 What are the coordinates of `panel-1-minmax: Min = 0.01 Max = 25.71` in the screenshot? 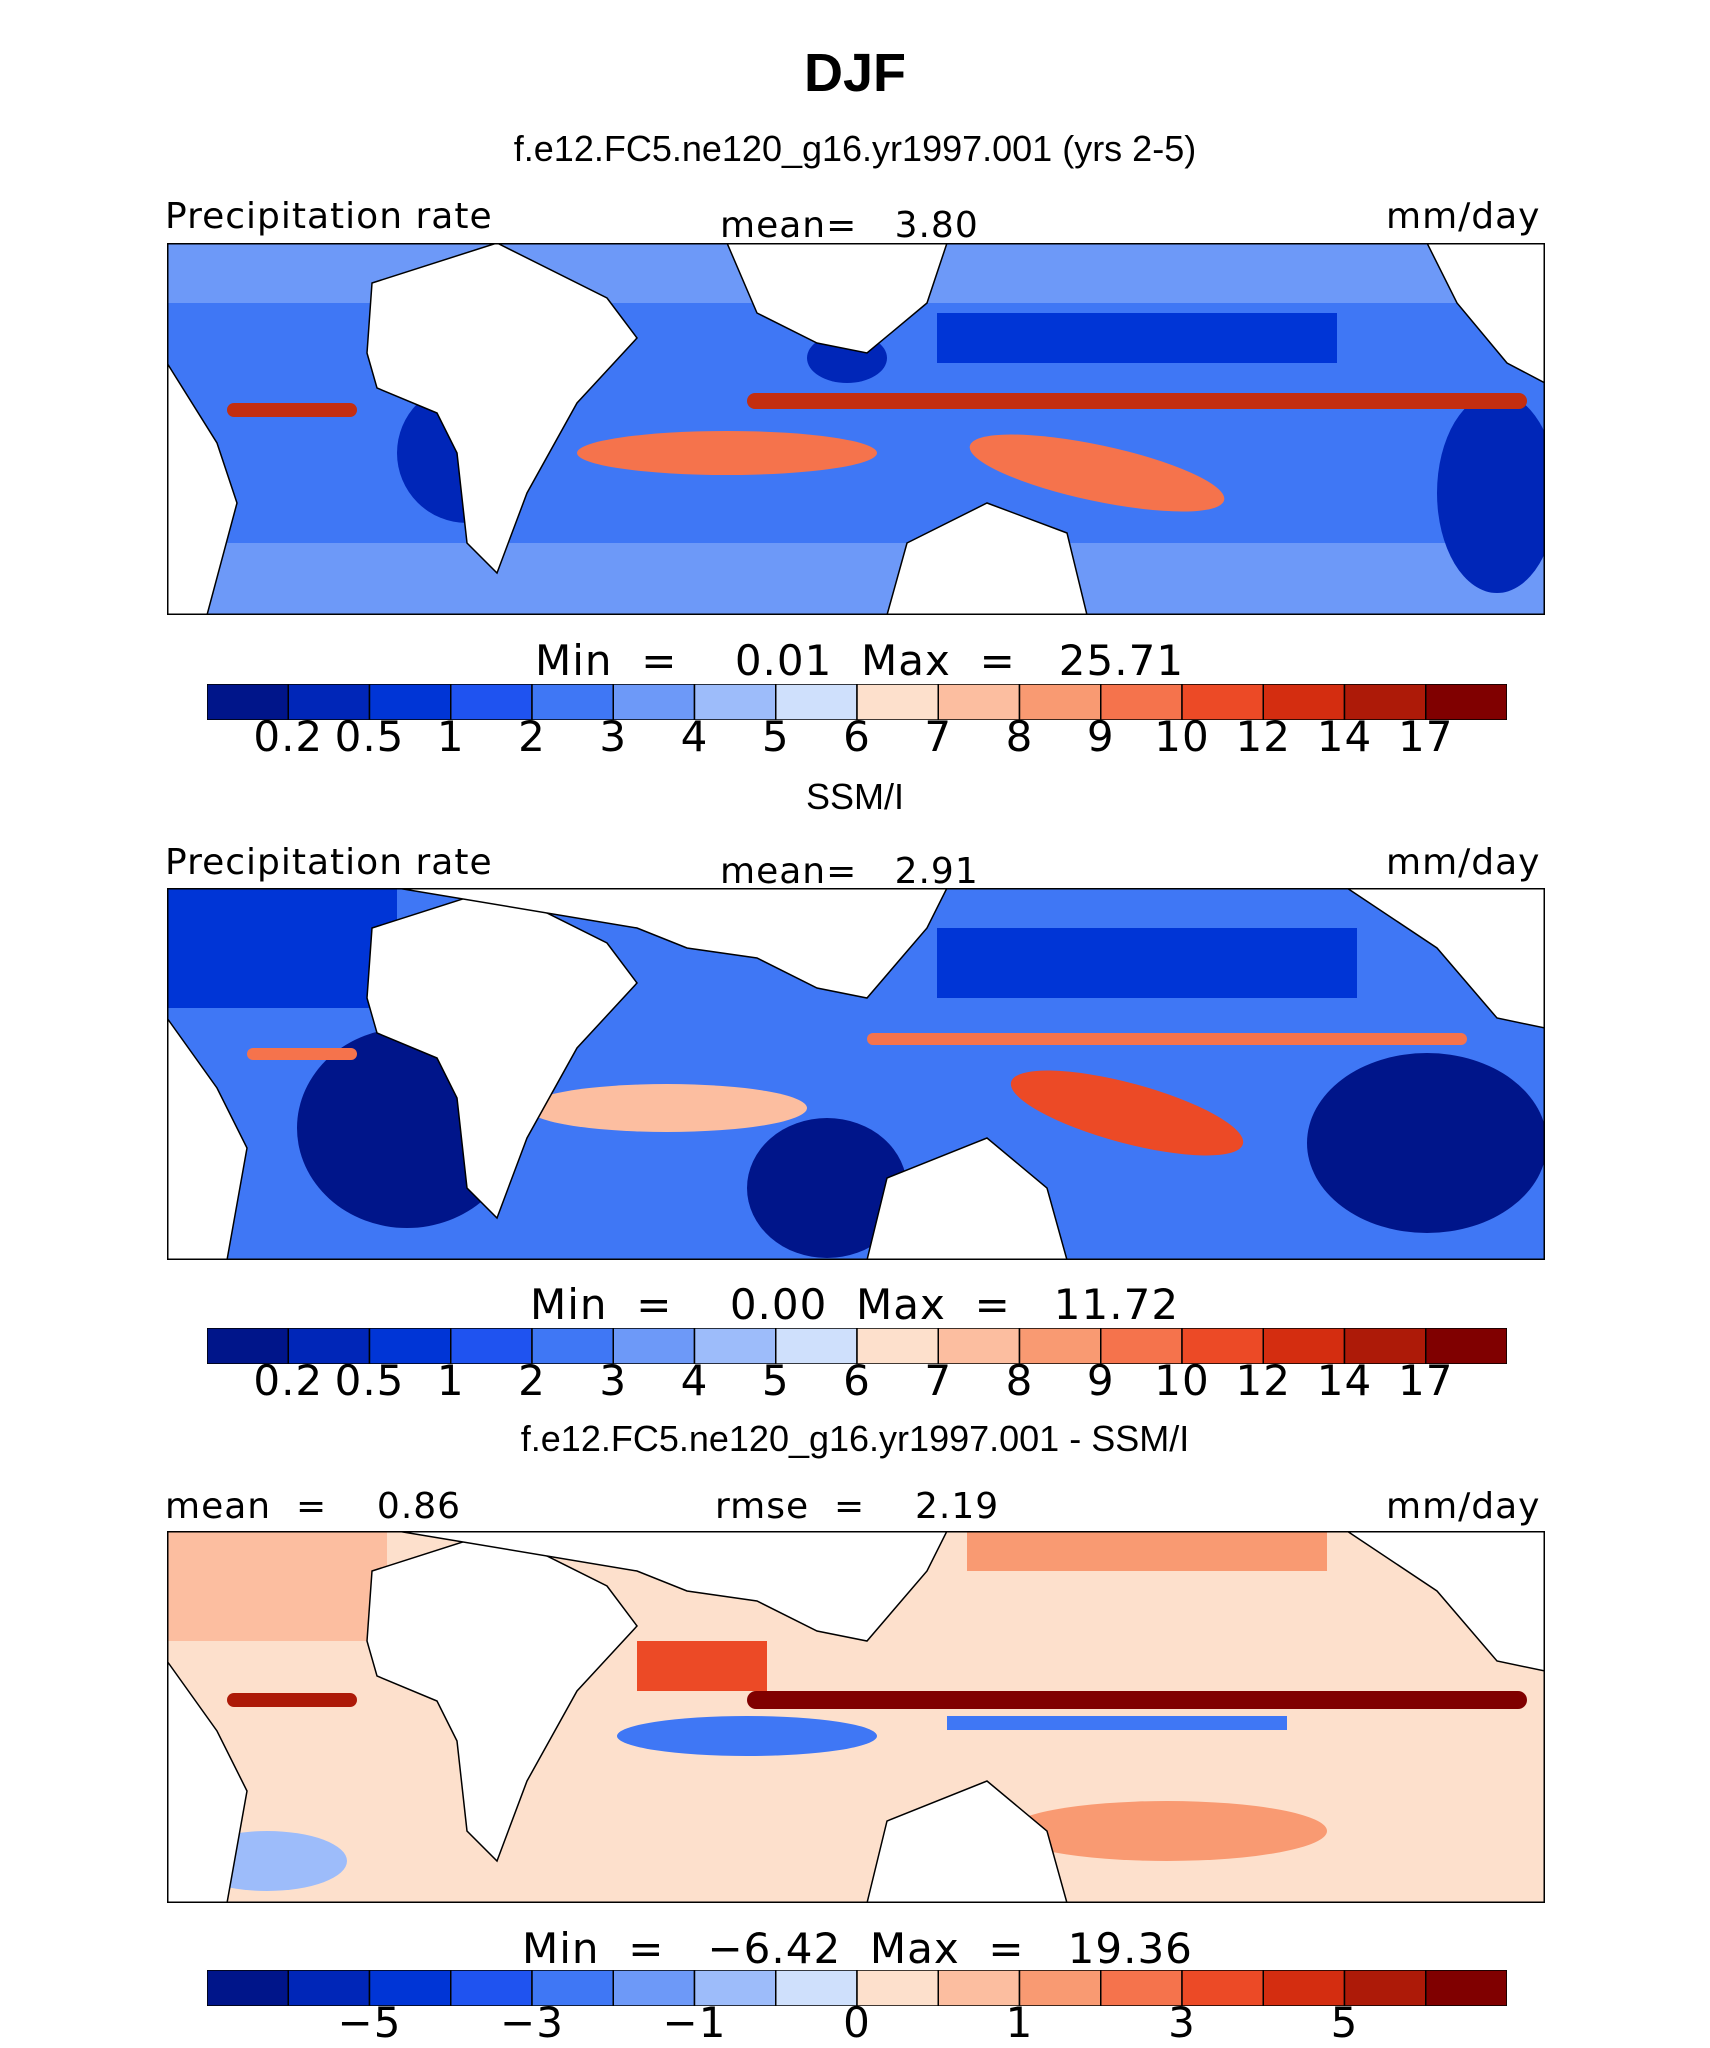 It's located at (860, 660).